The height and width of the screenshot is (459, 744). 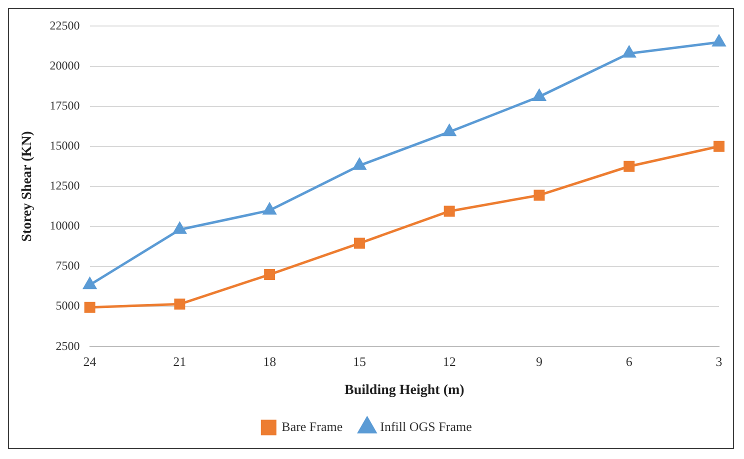 I want to click on y-tick-label: 5000, so click(x=68, y=305).